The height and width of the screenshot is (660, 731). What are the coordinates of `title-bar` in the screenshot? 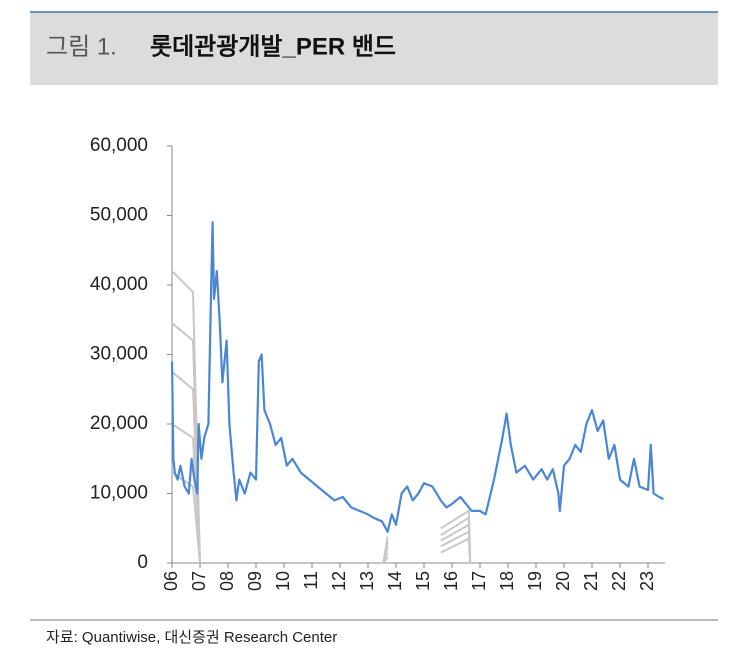 It's located at (374, 48).